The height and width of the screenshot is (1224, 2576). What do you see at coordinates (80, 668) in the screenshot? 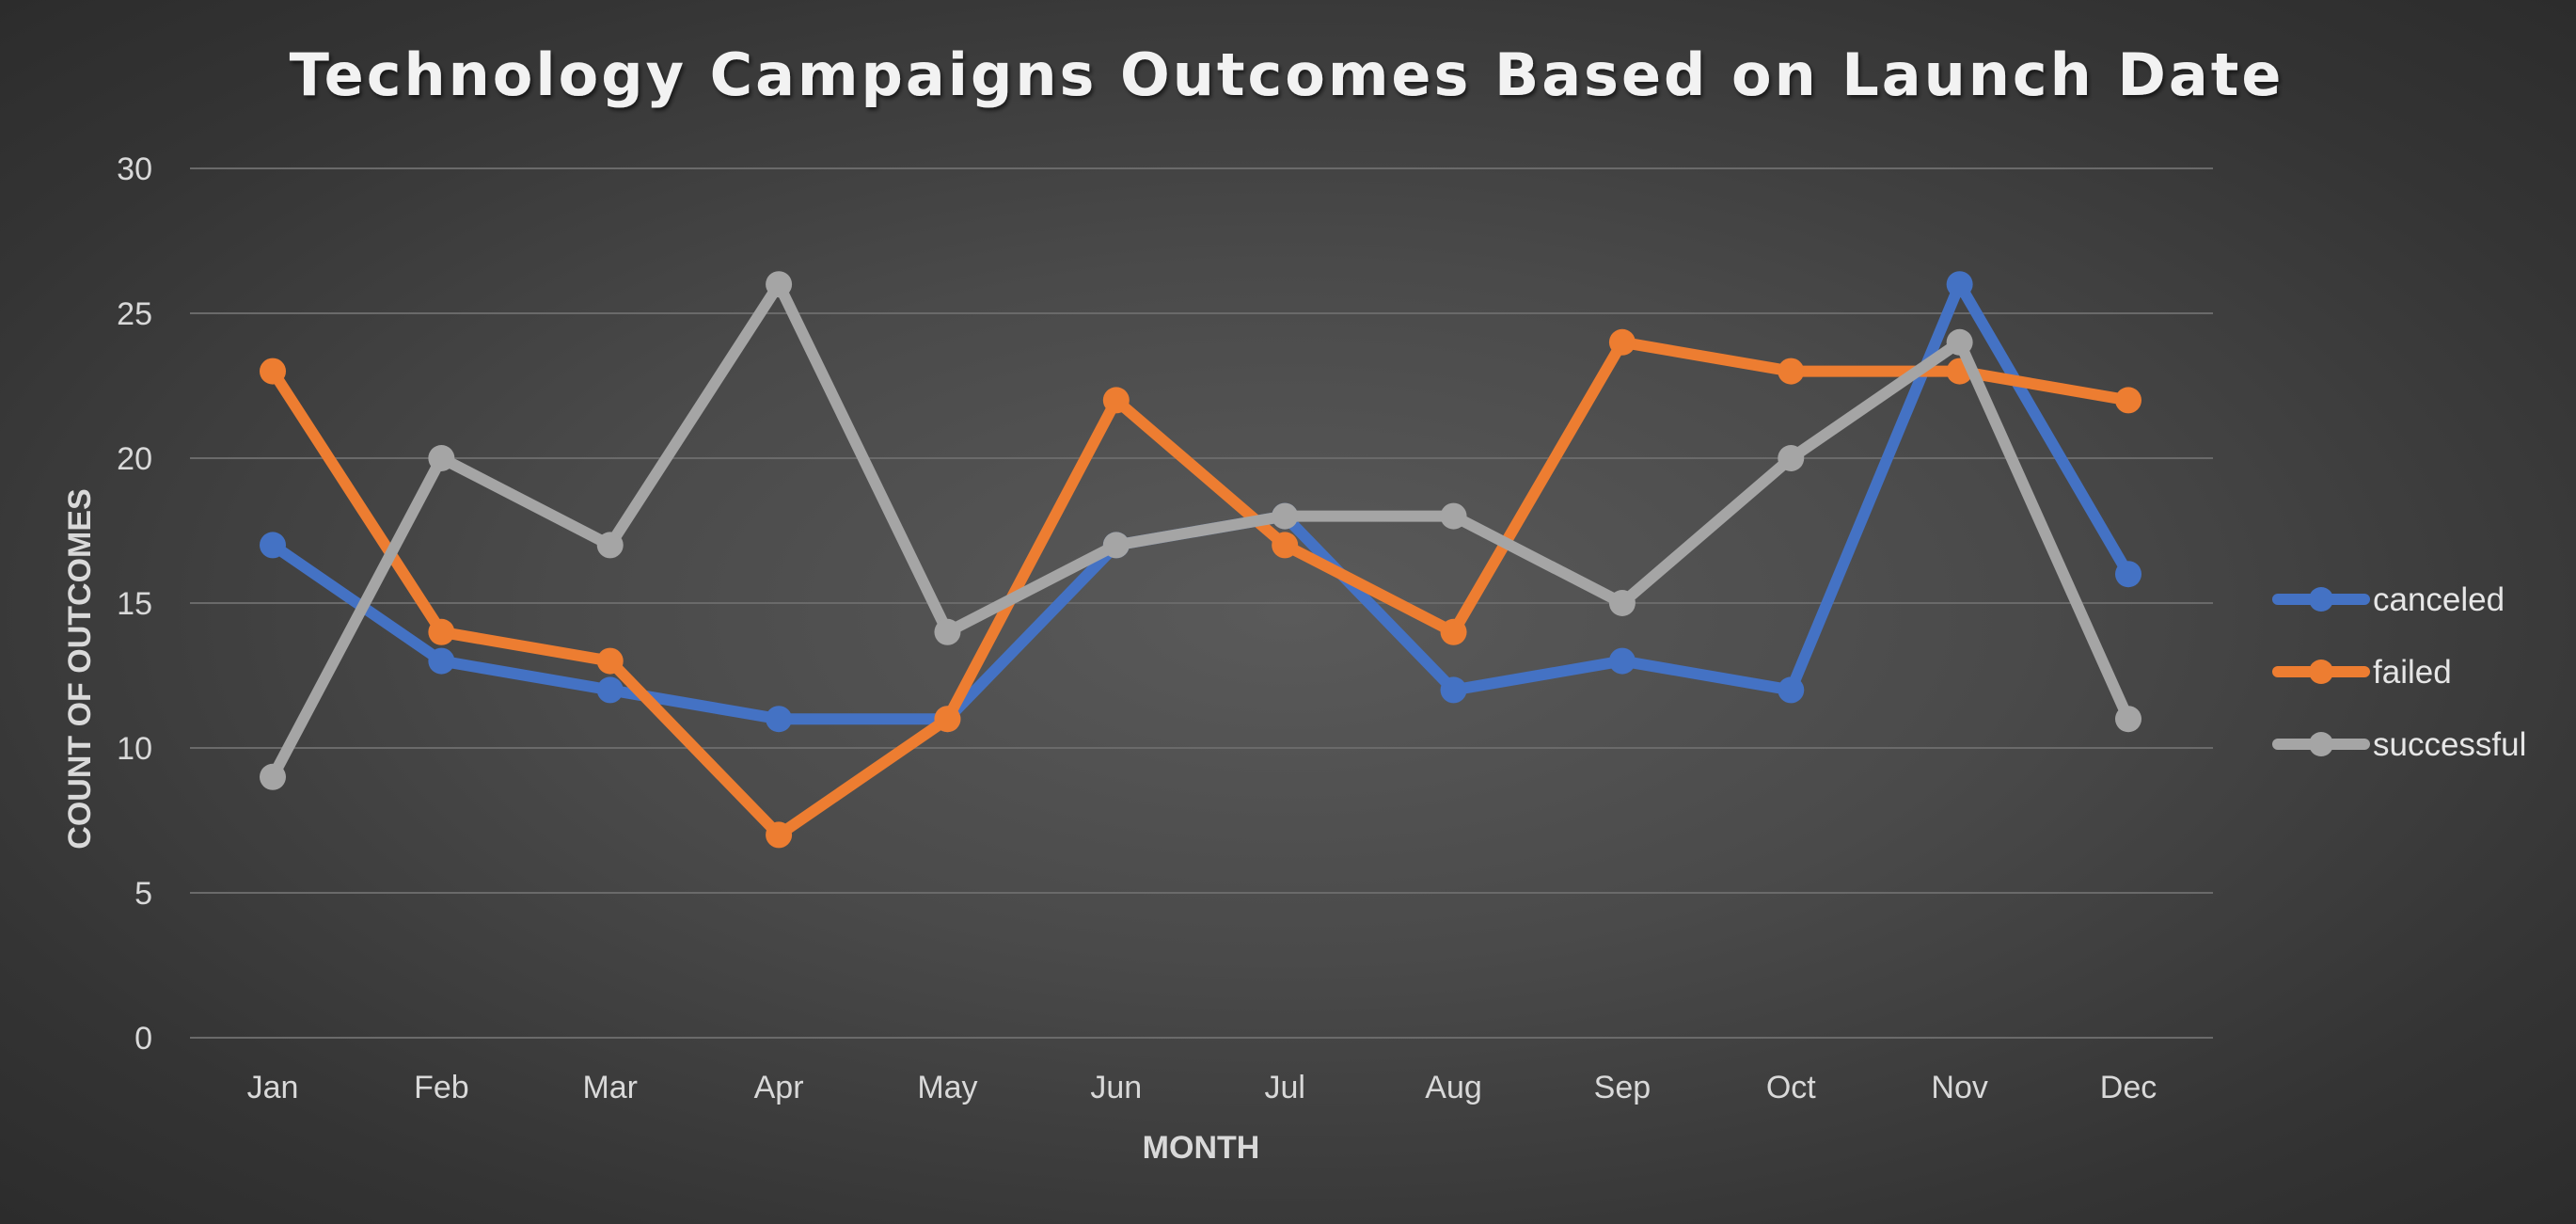
I see `y-axis-title: COUNT OF OUTCOMES` at bounding box center [80, 668].